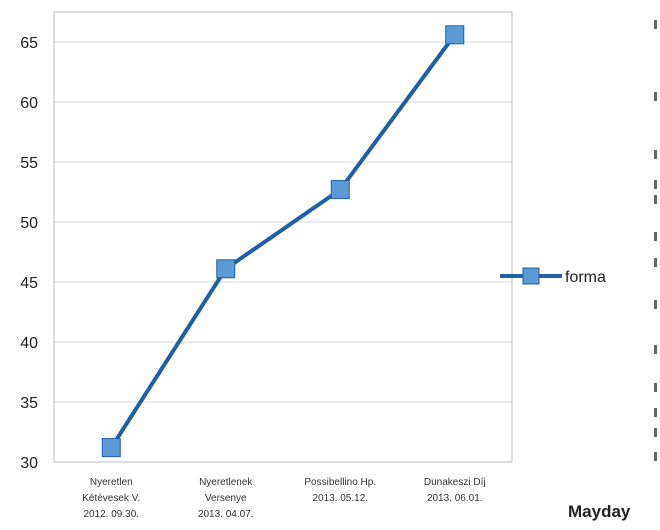 The height and width of the screenshot is (530, 660). Describe the element at coordinates (29, 253) in the screenshot. I see `y-axis-tick-labels: 30 35 40 45 50 55 60 65` at that location.